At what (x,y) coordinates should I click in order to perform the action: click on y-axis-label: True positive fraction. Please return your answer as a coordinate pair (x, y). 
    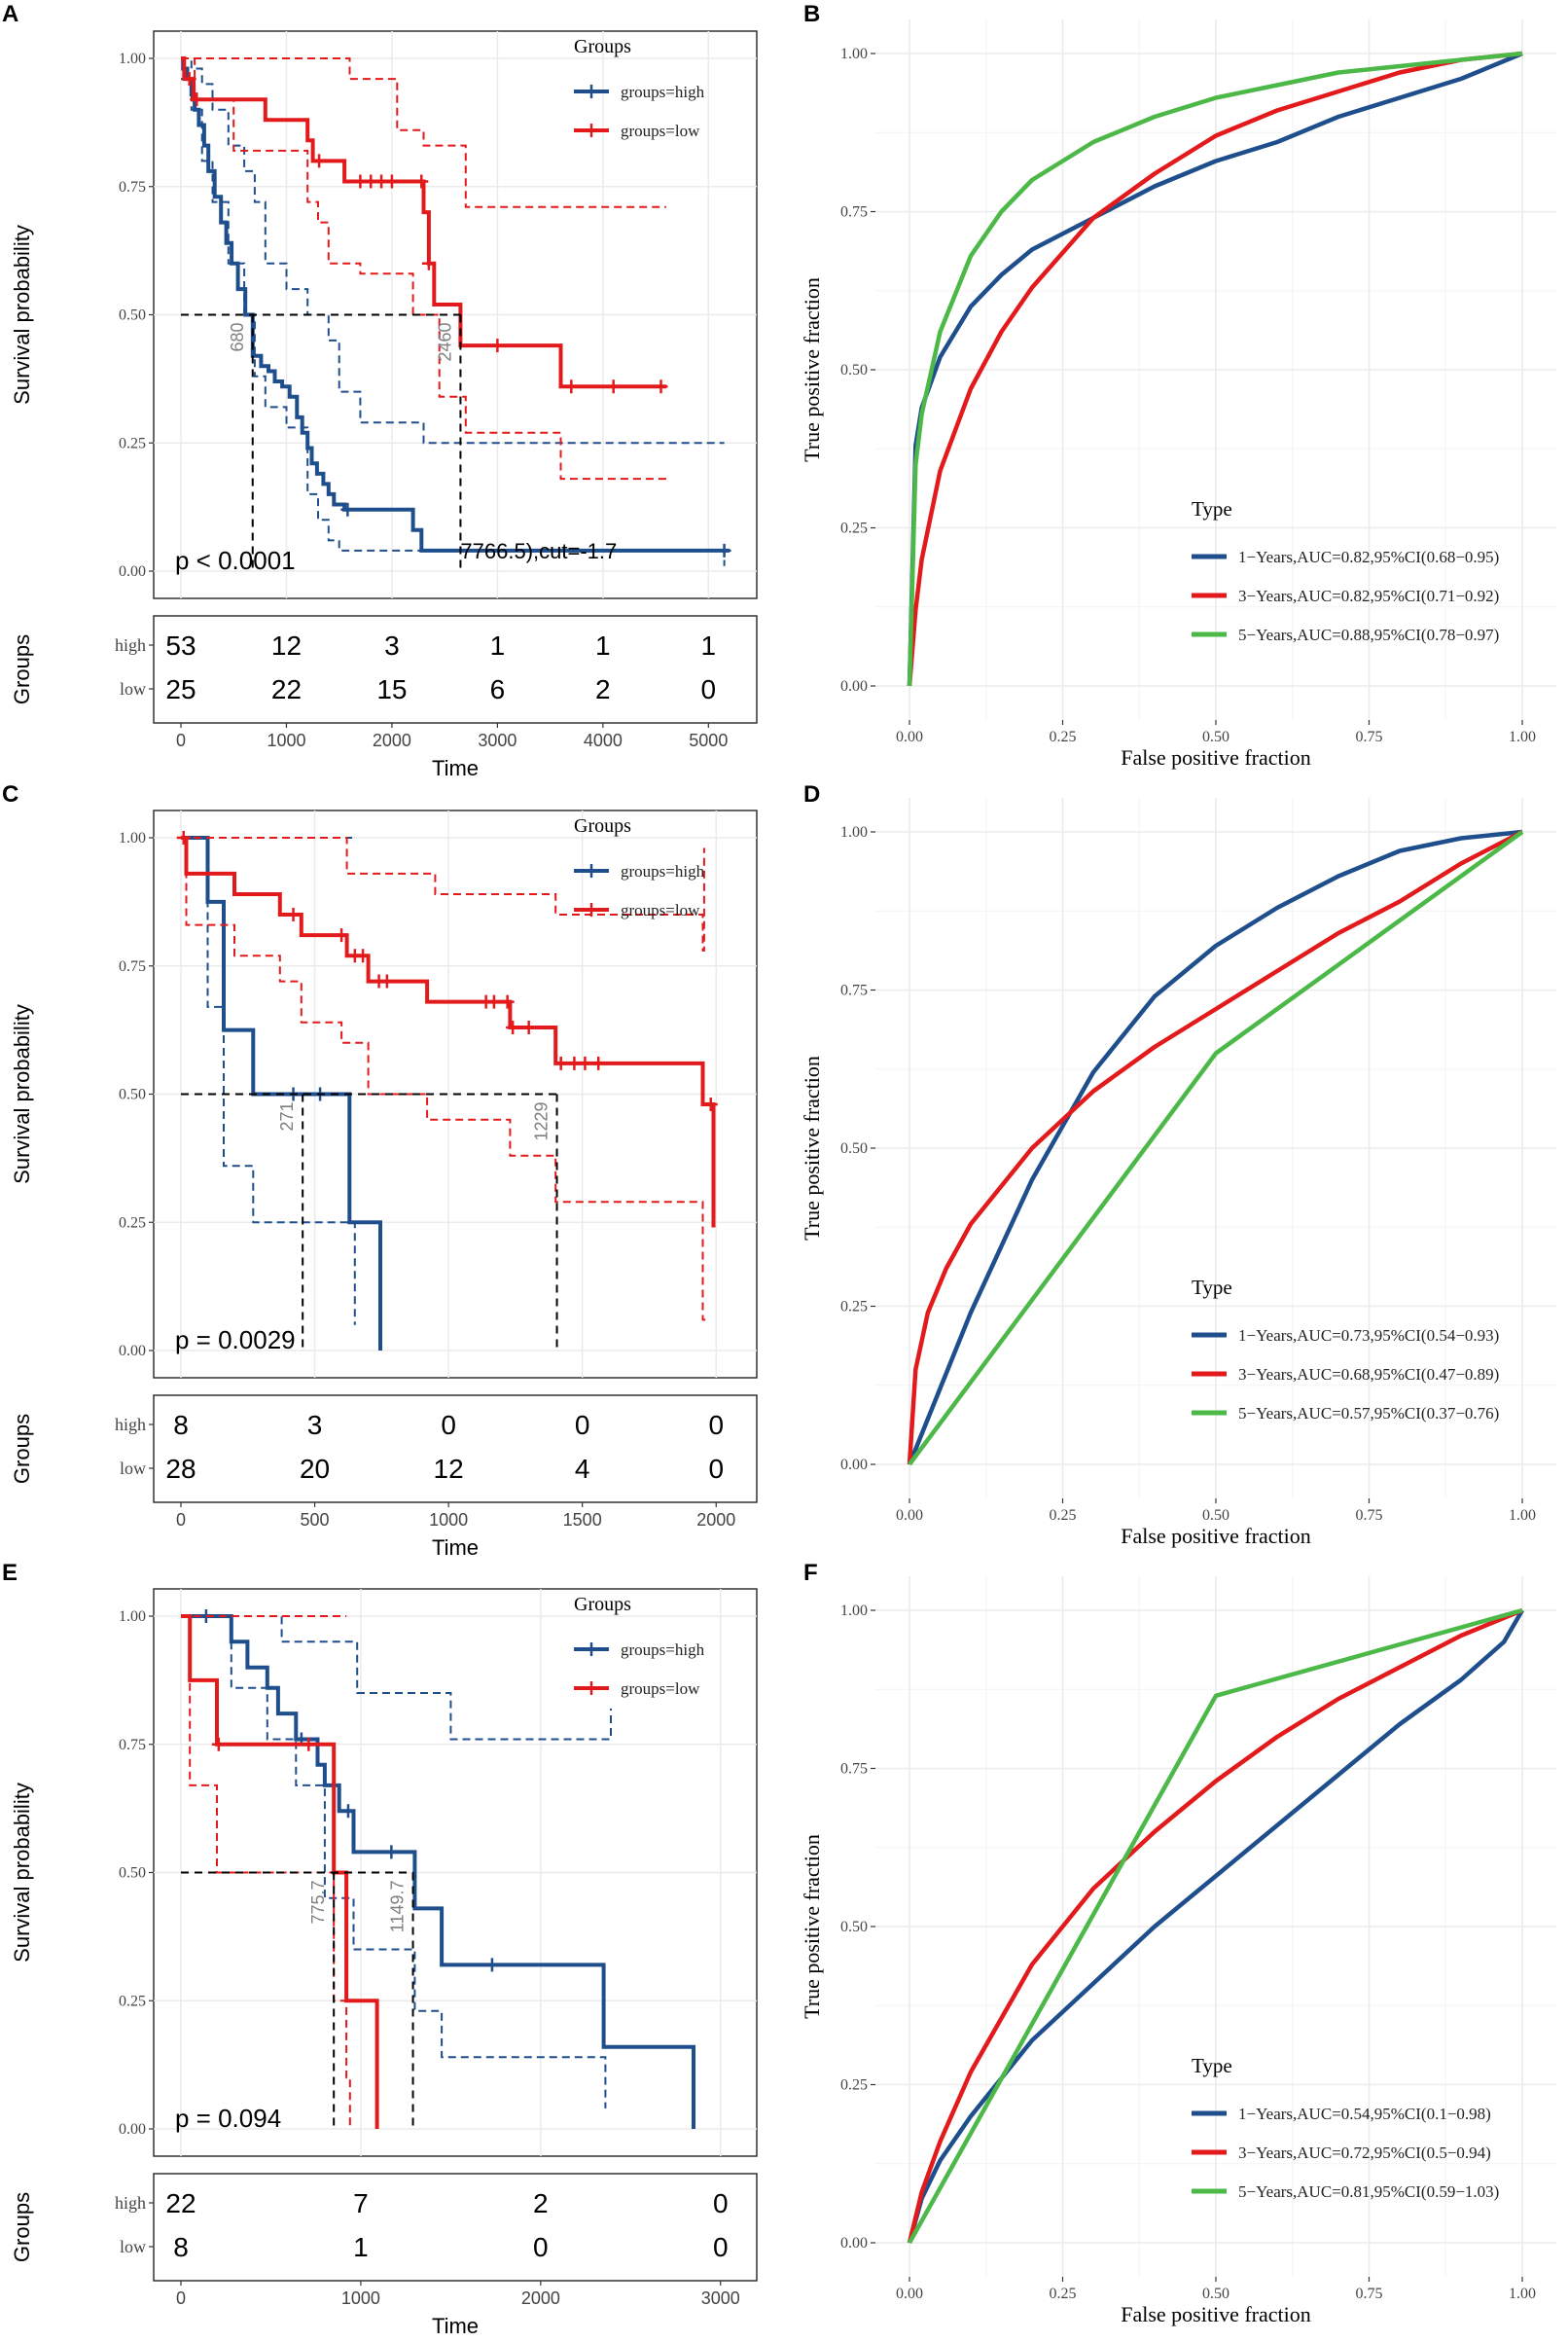
    Looking at the image, I should click on (812, 1926).